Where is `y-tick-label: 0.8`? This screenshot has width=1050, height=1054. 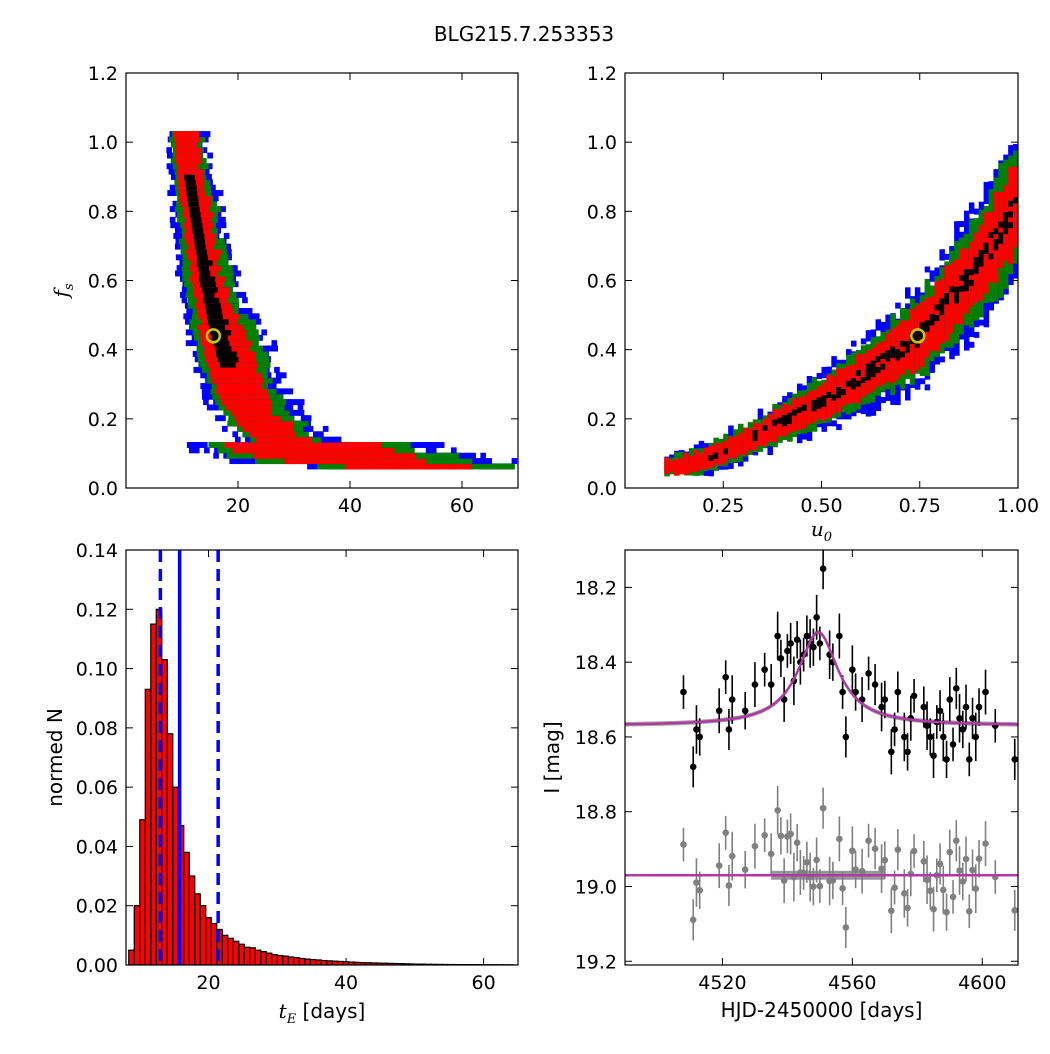 y-tick-label: 0.8 is located at coordinates (103, 212).